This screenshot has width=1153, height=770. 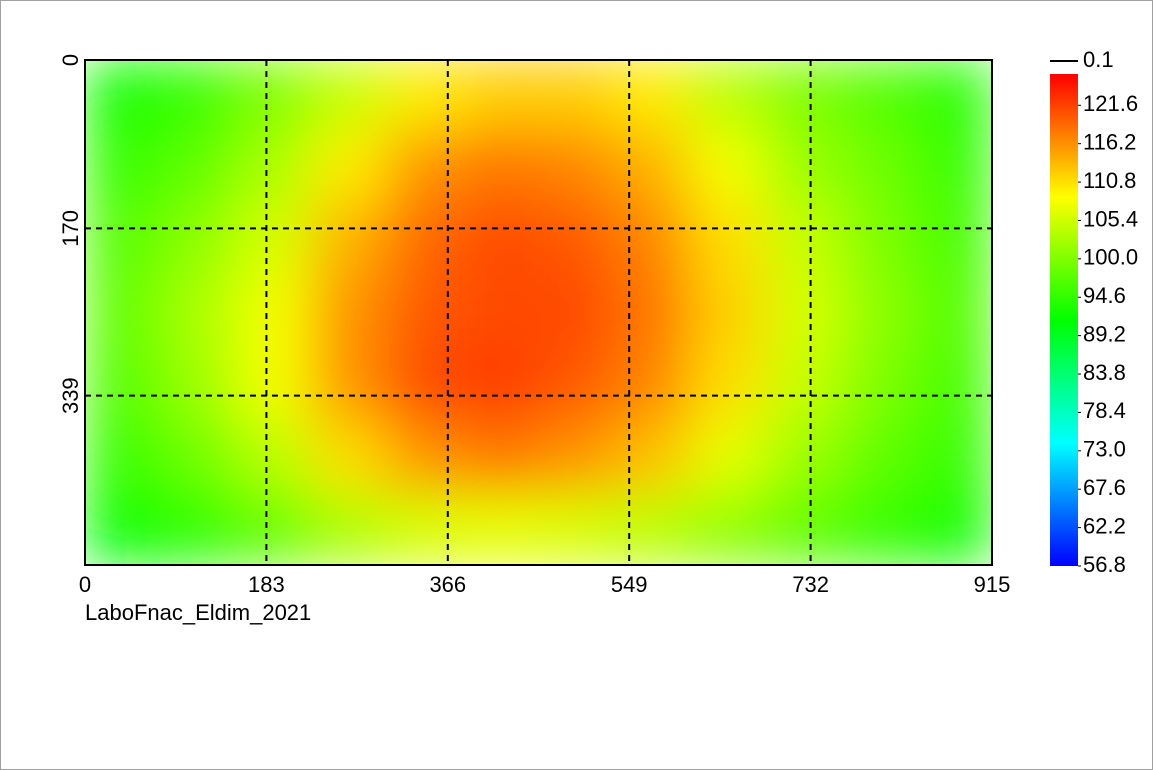 What do you see at coordinates (70, 60) in the screenshot?
I see `y-tick-label: 0` at bounding box center [70, 60].